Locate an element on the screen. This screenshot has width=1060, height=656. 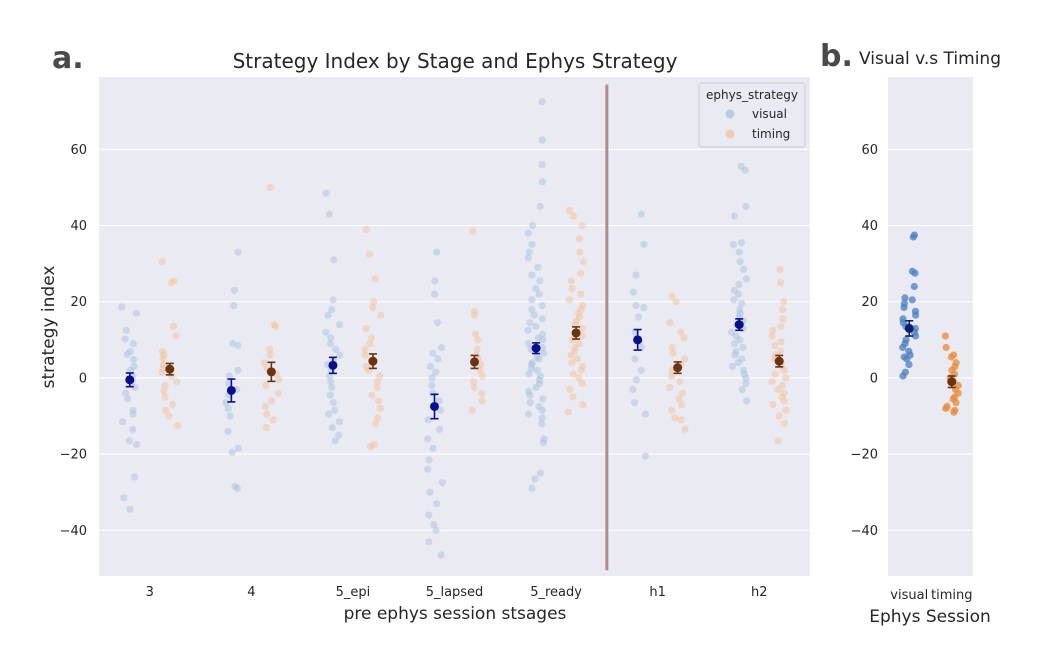
panel-b-x-ticks: visual timing is located at coordinates (931, 595).